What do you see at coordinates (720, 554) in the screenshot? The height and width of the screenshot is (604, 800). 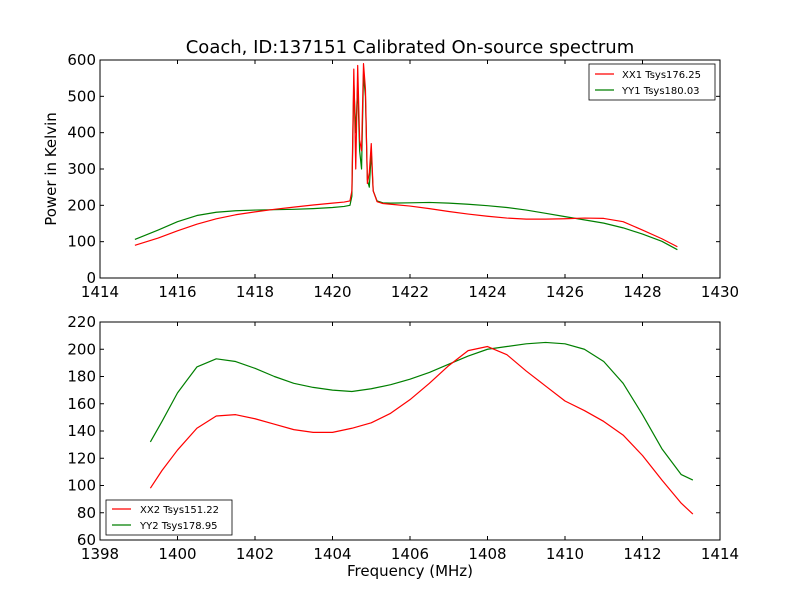 I see `bottom-xtick-label: 1414` at bounding box center [720, 554].